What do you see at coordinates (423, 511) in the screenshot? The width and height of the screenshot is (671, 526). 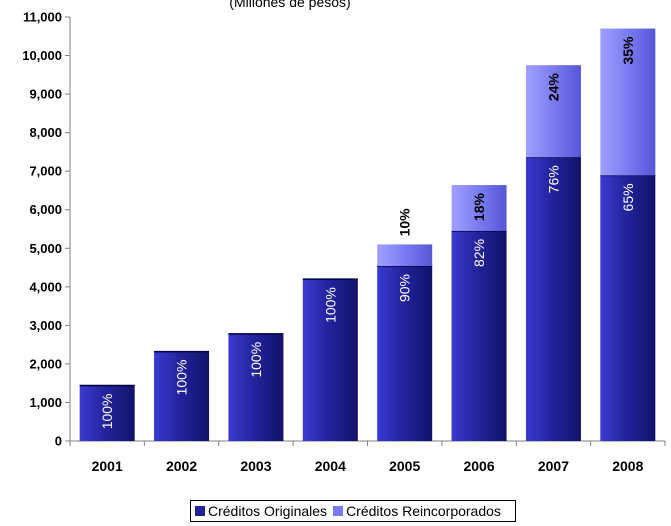 I see `legend-label-reincorporados: Créditos Reincorporados` at bounding box center [423, 511].